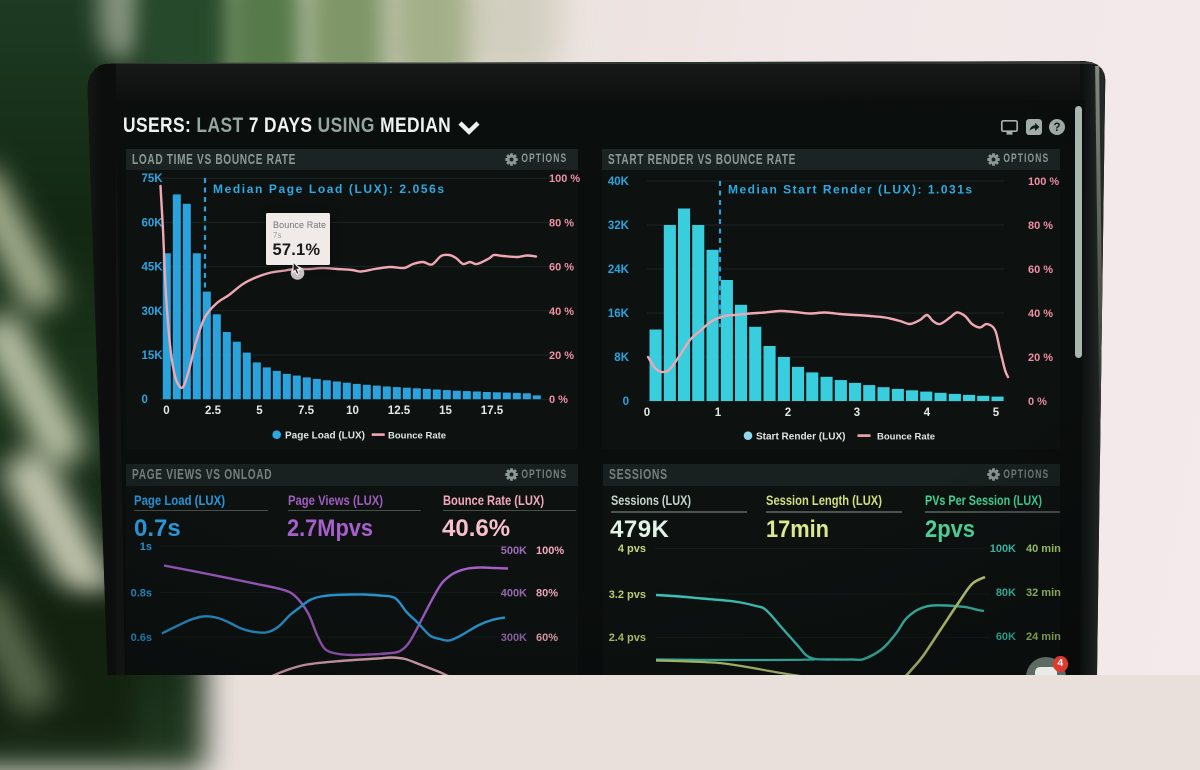 The width and height of the screenshot is (1200, 770). I want to click on svg-text: 32K, so click(619, 226).